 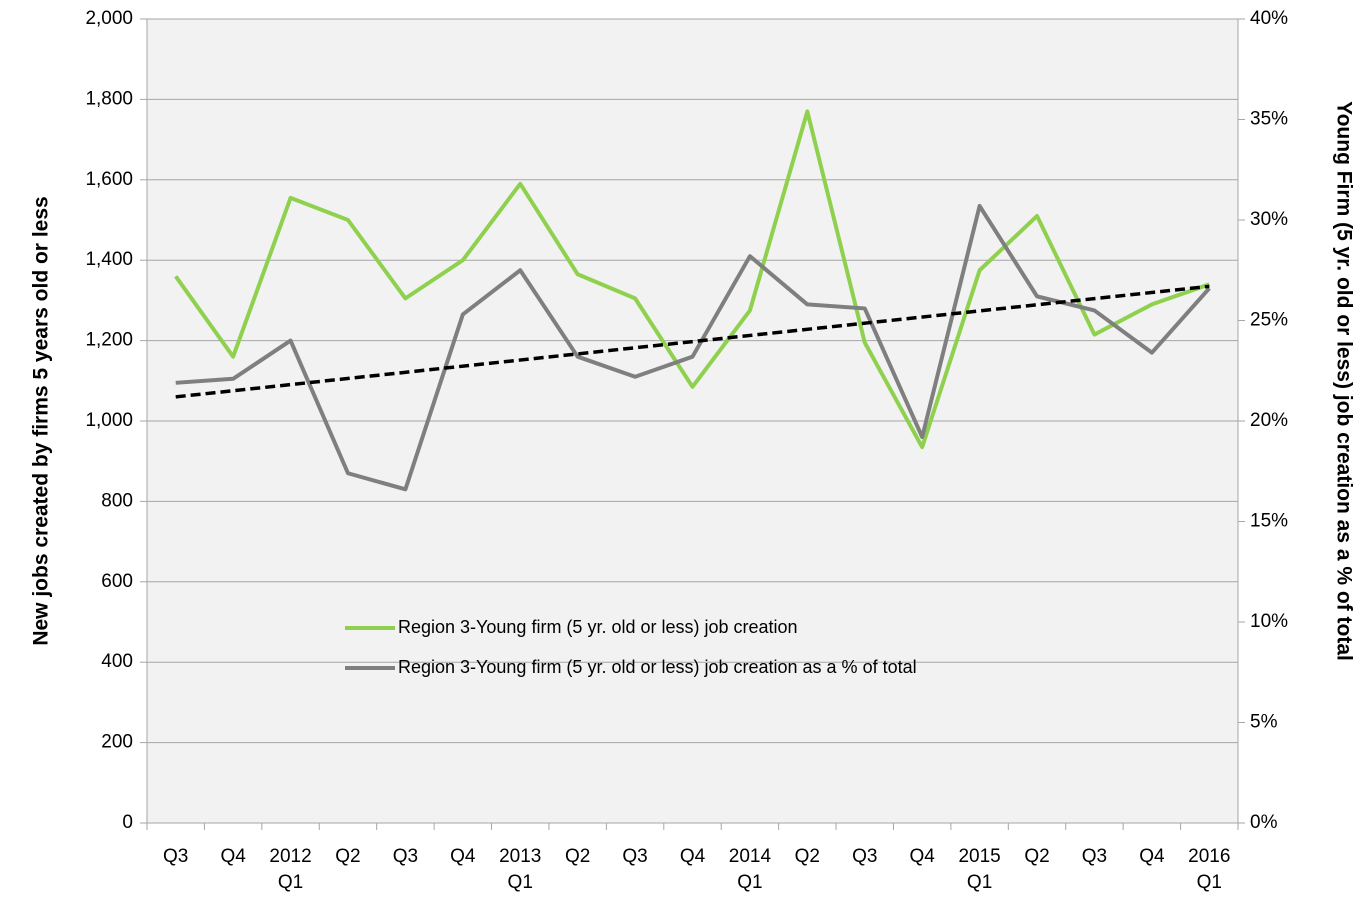 What do you see at coordinates (109, 179) in the screenshot?
I see `y-tick-label: 1,600` at bounding box center [109, 179].